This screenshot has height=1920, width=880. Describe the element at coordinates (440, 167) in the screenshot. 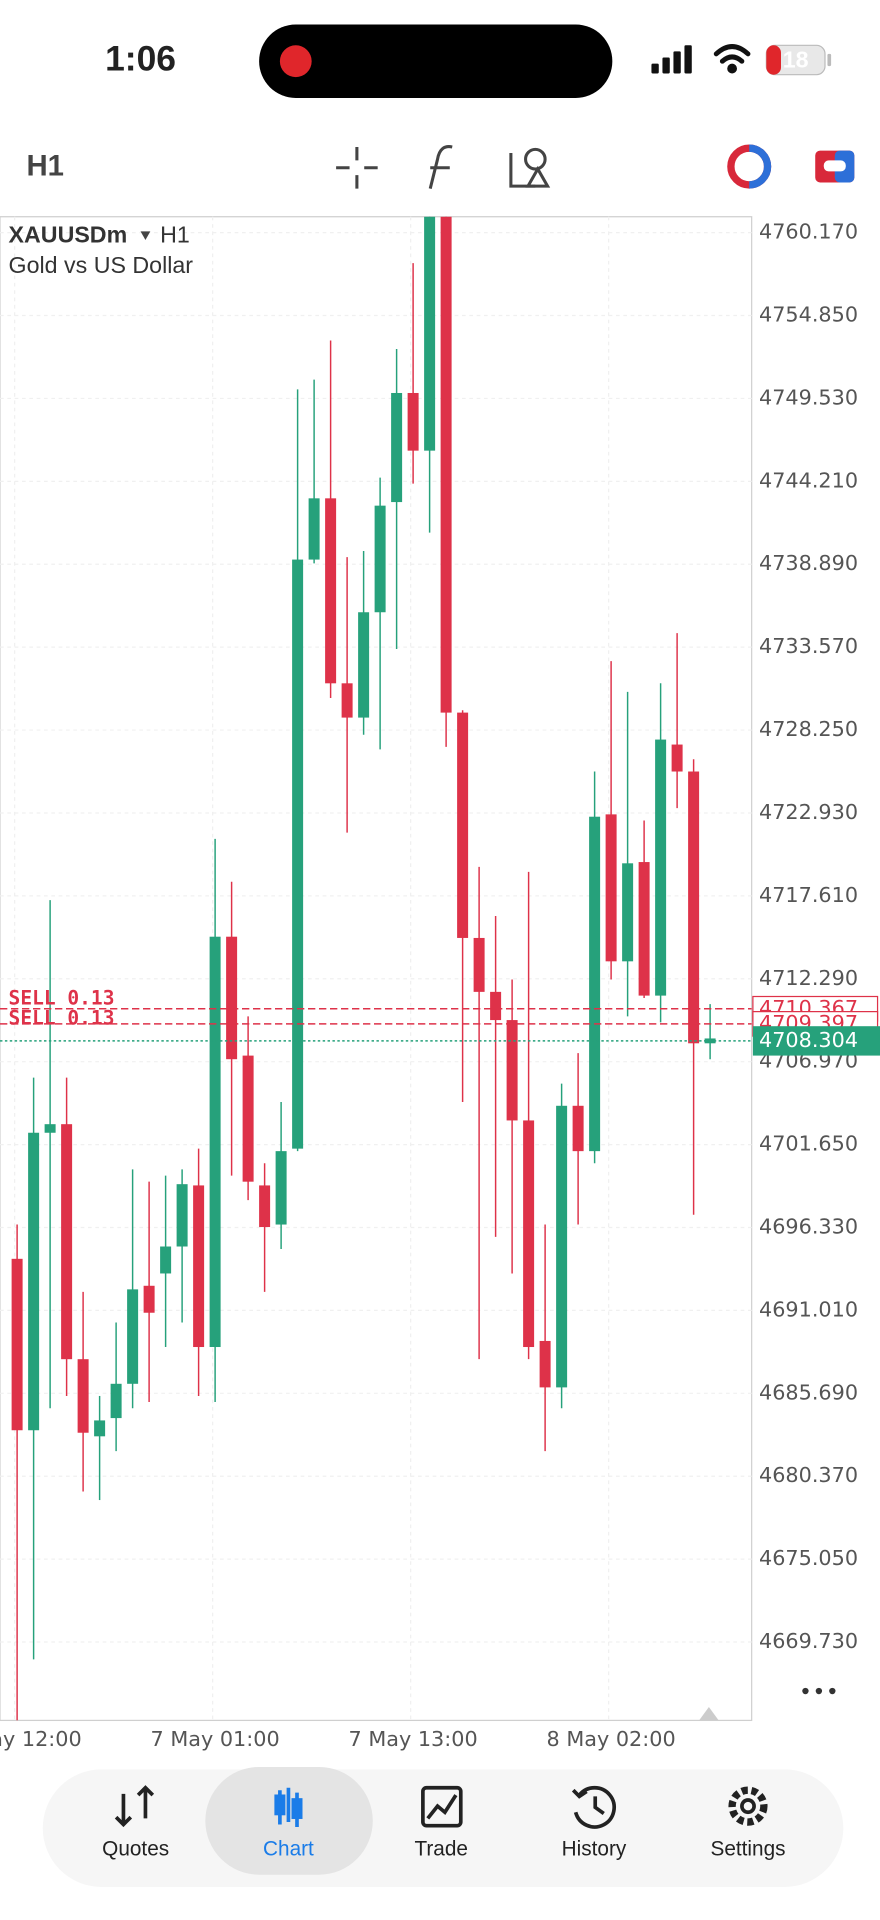

I see `indicators-button` at that location.